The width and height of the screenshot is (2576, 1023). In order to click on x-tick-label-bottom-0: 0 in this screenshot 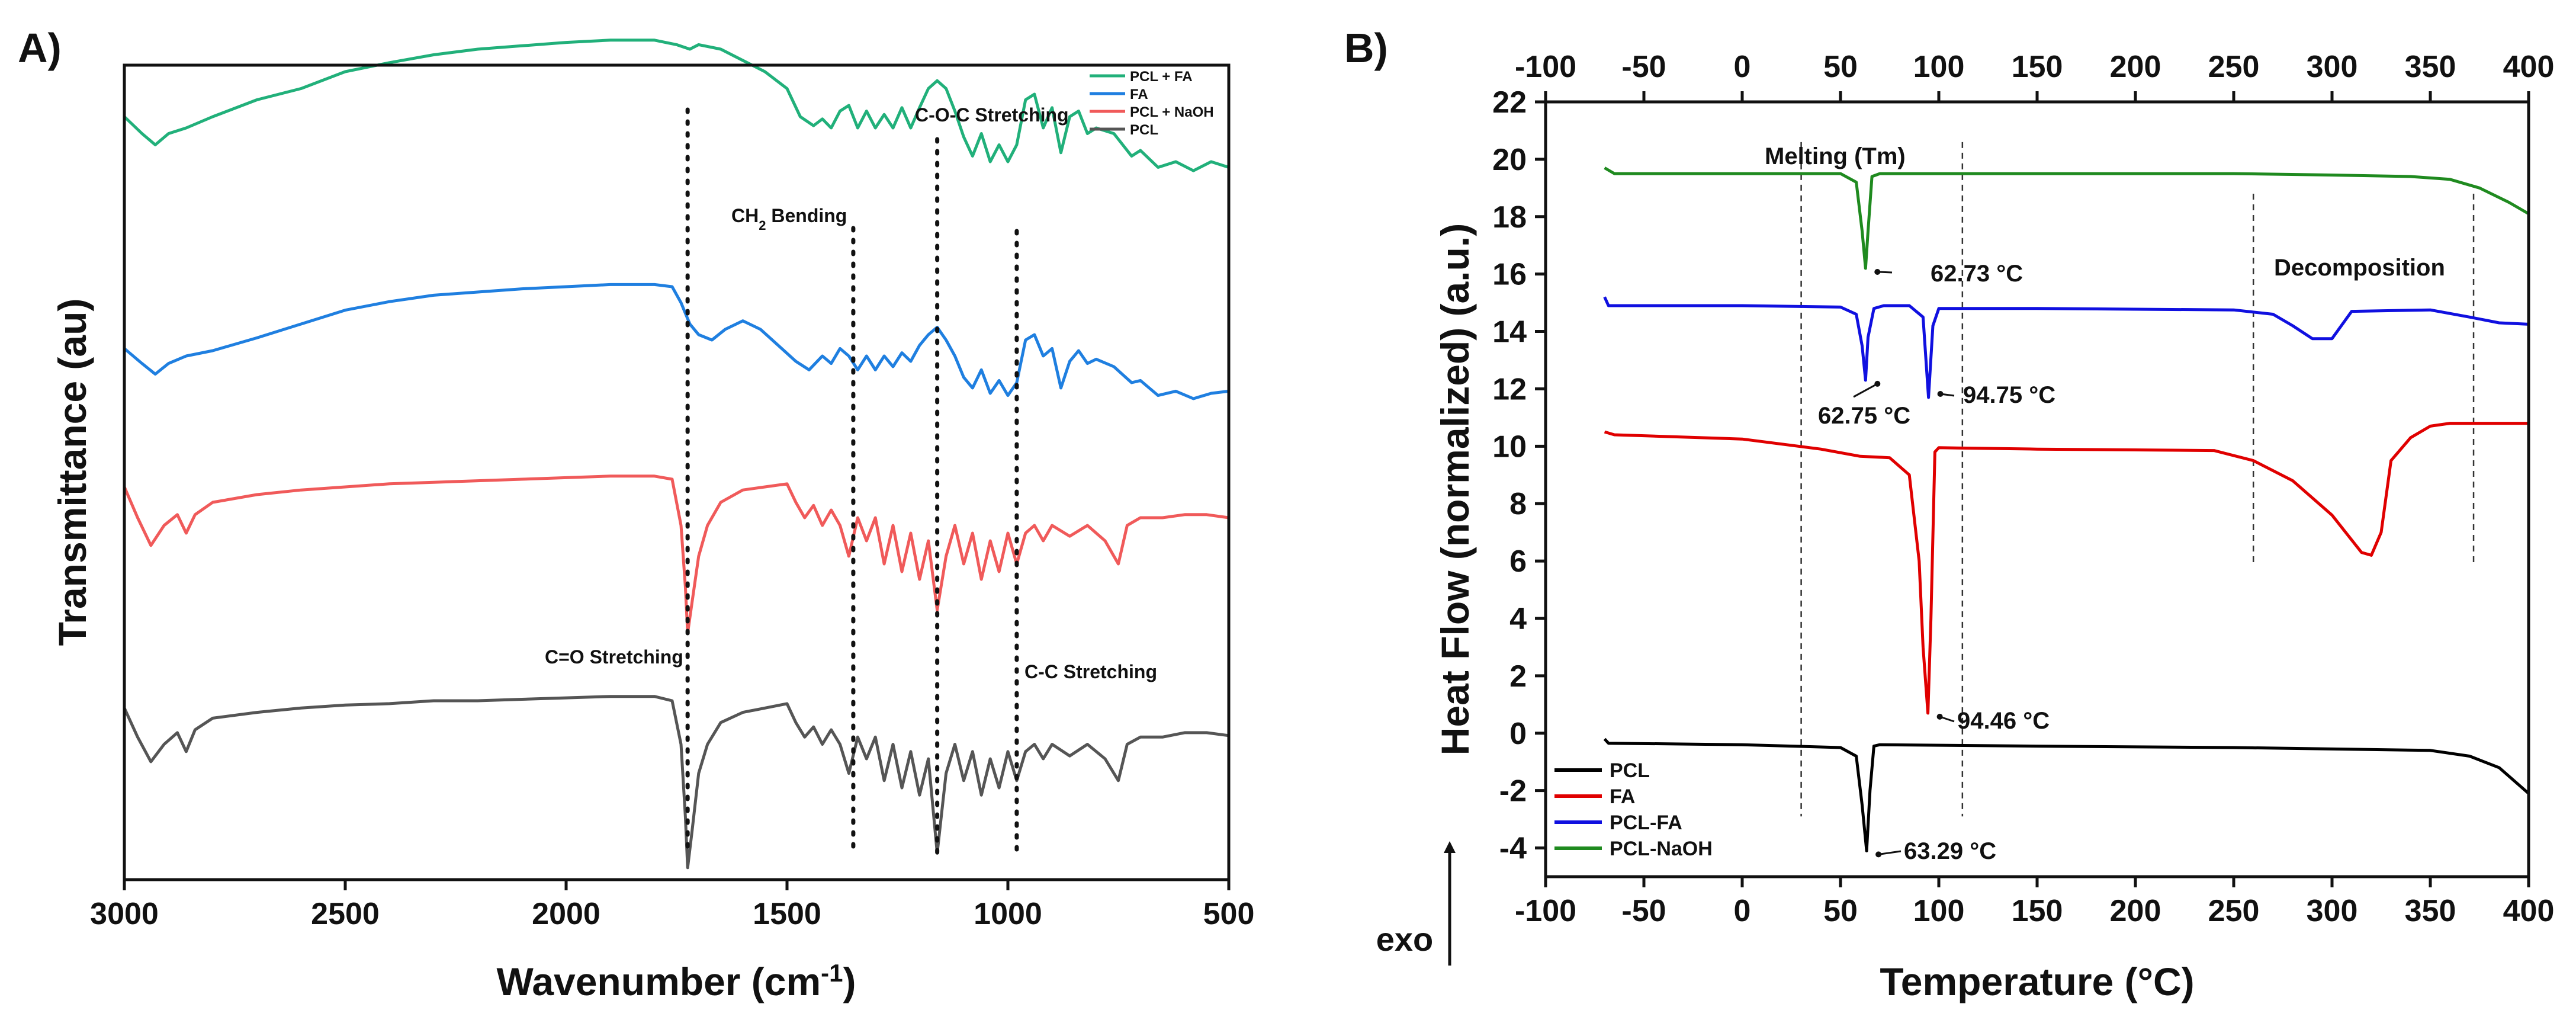, I will do `click(1742, 911)`.